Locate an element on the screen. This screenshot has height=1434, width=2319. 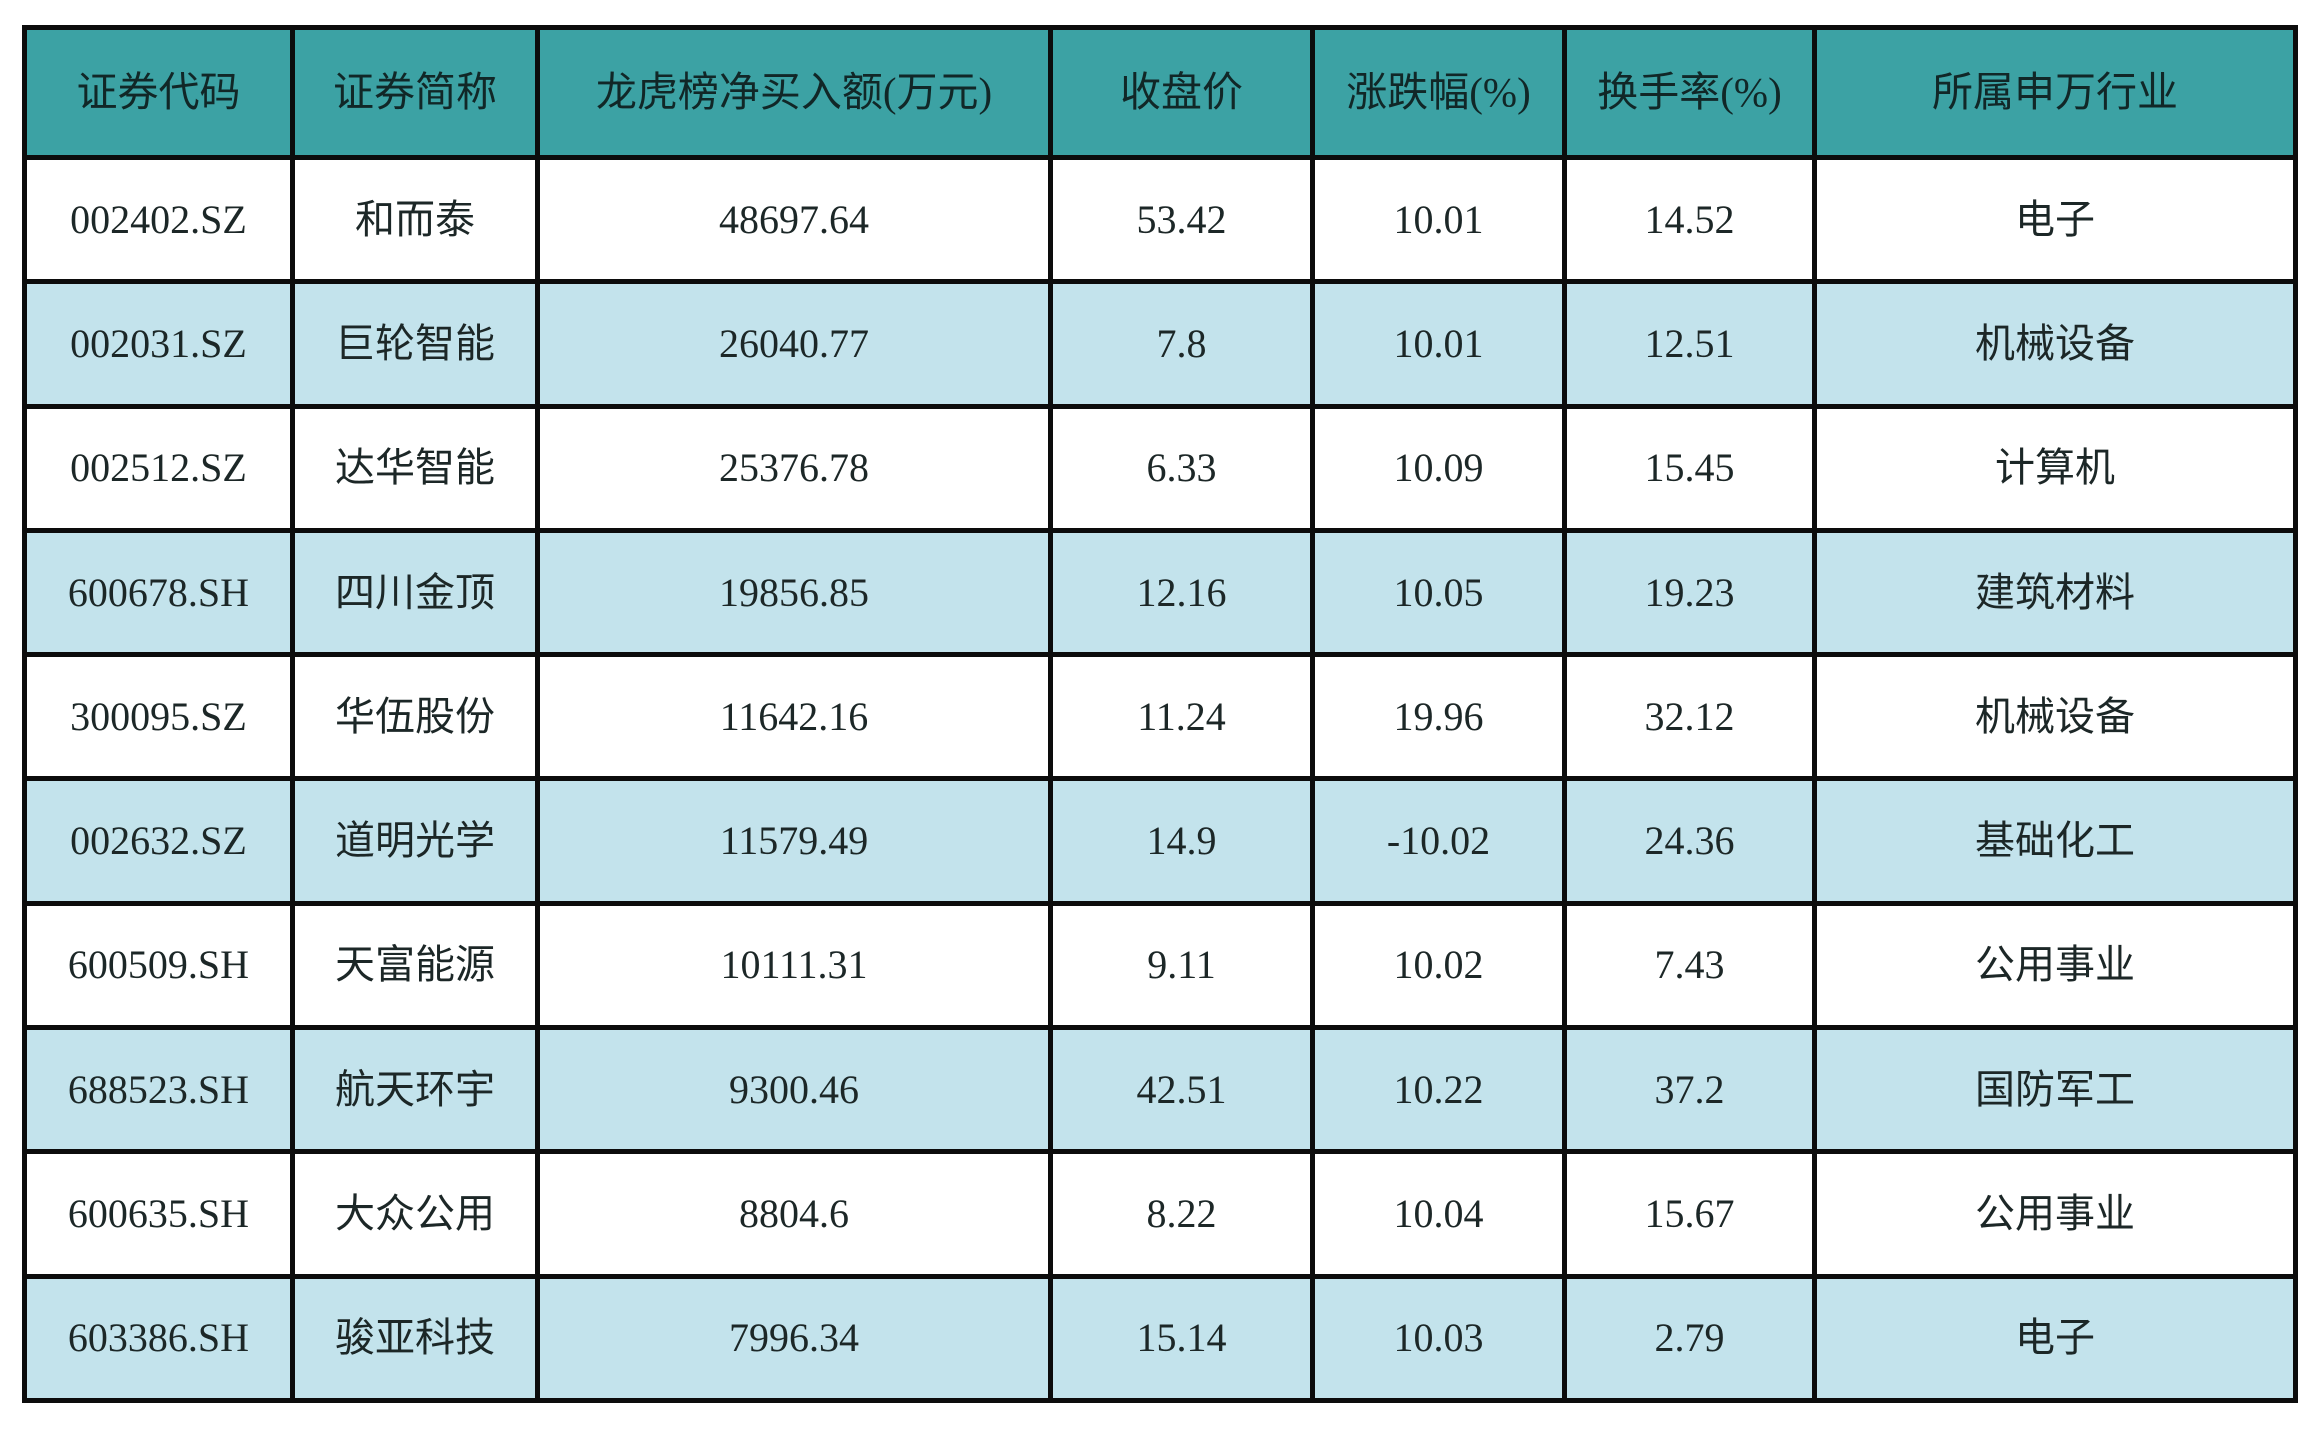
table-cell: 002632.SZ is located at coordinates (158, 841).